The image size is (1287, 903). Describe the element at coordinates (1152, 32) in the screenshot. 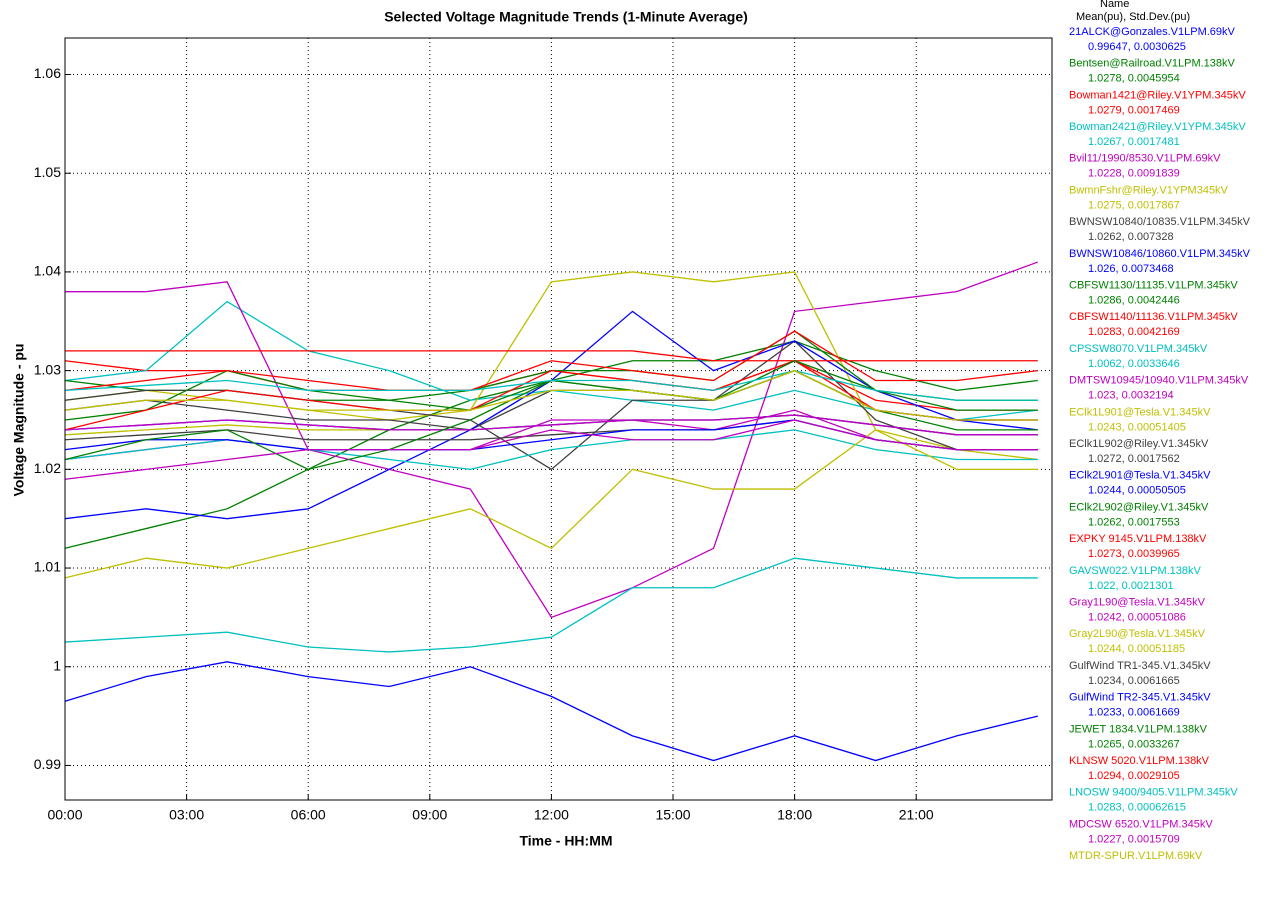

I see `legend-entry: 21ALCK@Gonzales.V1LPM.69kV` at that location.